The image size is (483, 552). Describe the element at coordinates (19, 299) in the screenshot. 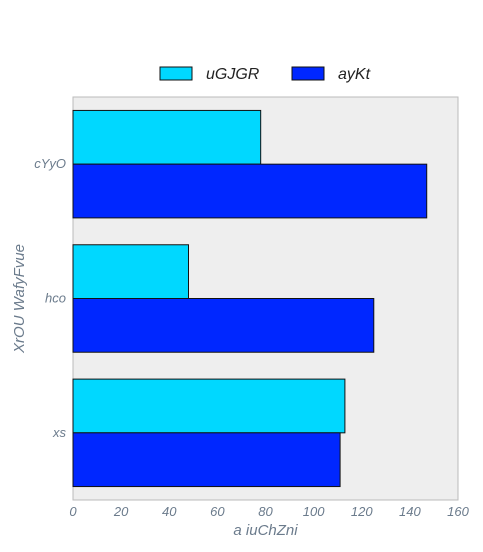

I see `y-axis-label: XrOU WafyFvue` at that location.